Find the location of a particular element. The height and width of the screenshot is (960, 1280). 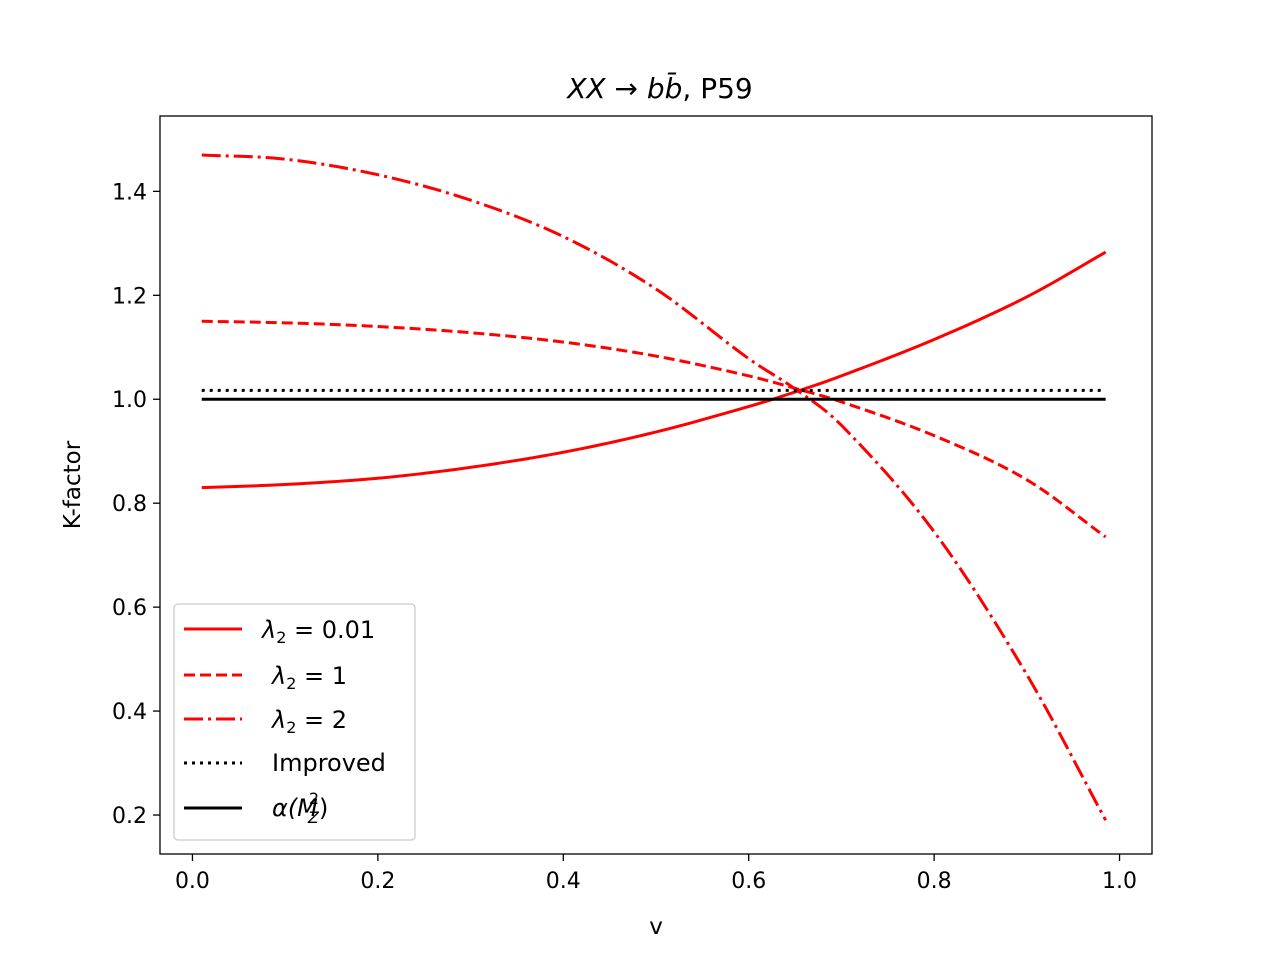

legend-label-improved: Improved is located at coordinates (329, 763).